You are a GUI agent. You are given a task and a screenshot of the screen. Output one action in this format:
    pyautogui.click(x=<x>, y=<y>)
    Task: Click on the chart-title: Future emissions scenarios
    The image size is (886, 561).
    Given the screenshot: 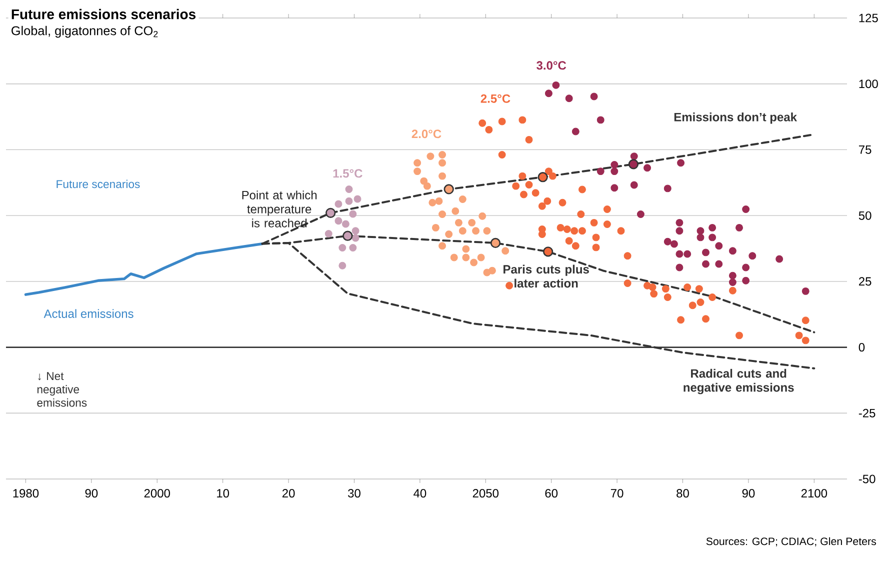 What is the action you would take?
    pyautogui.click(x=104, y=14)
    